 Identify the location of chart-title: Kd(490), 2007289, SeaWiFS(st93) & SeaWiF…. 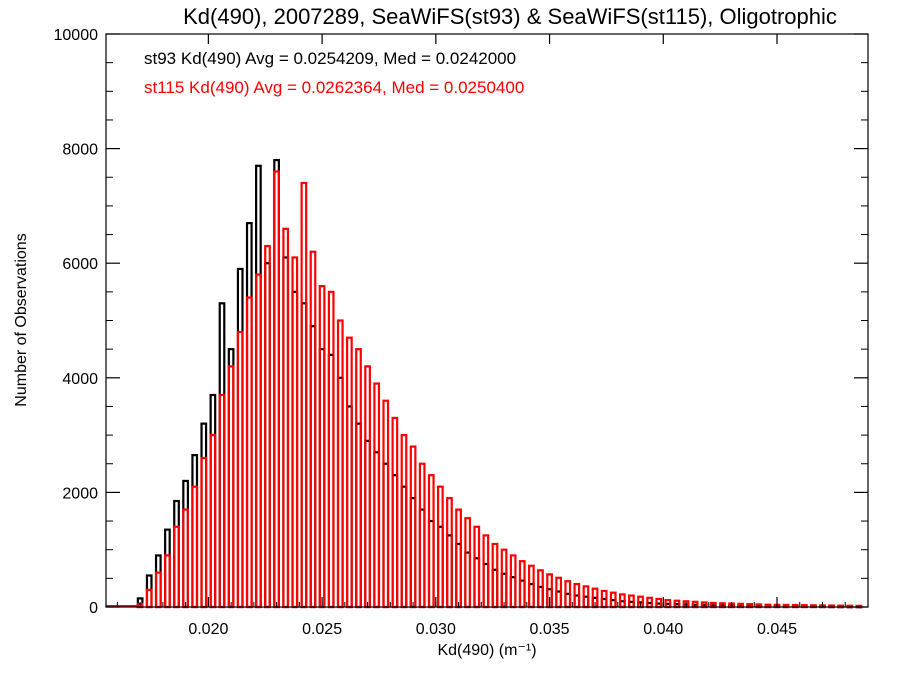
(510, 16).